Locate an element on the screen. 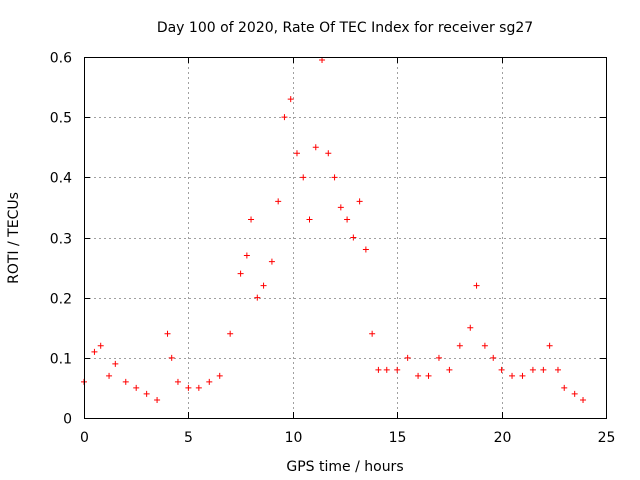 This screenshot has height=480, width=640. x-tick-label: 5 is located at coordinates (188, 438).